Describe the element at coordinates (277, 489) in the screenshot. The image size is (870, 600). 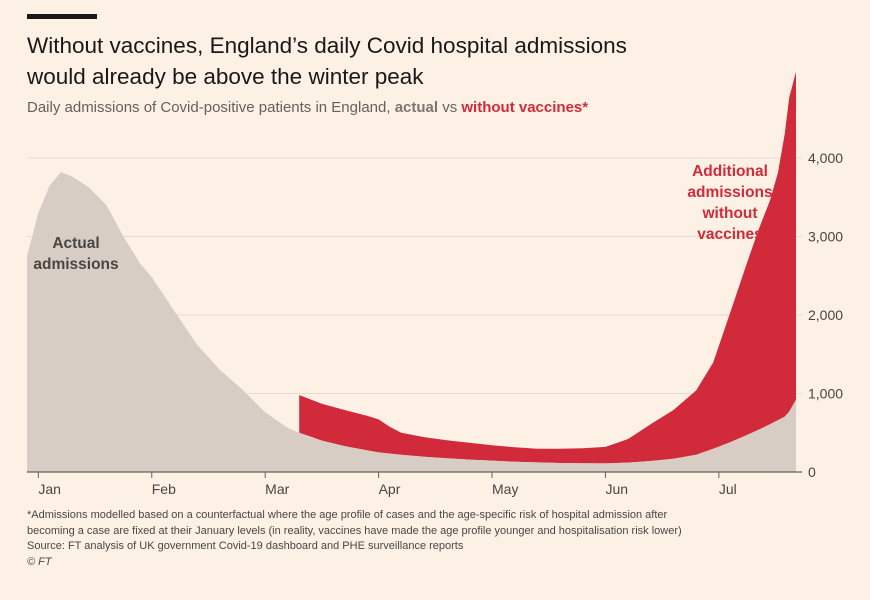
I see `x-tick-label: Mar` at that location.